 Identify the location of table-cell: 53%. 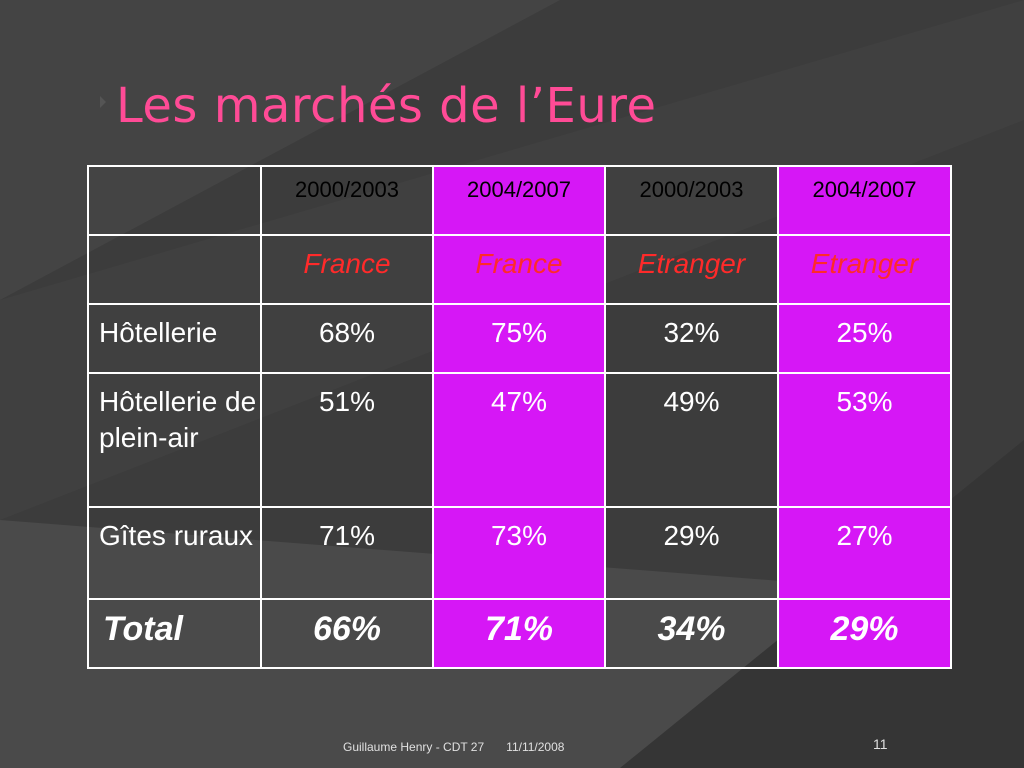
(864, 440).